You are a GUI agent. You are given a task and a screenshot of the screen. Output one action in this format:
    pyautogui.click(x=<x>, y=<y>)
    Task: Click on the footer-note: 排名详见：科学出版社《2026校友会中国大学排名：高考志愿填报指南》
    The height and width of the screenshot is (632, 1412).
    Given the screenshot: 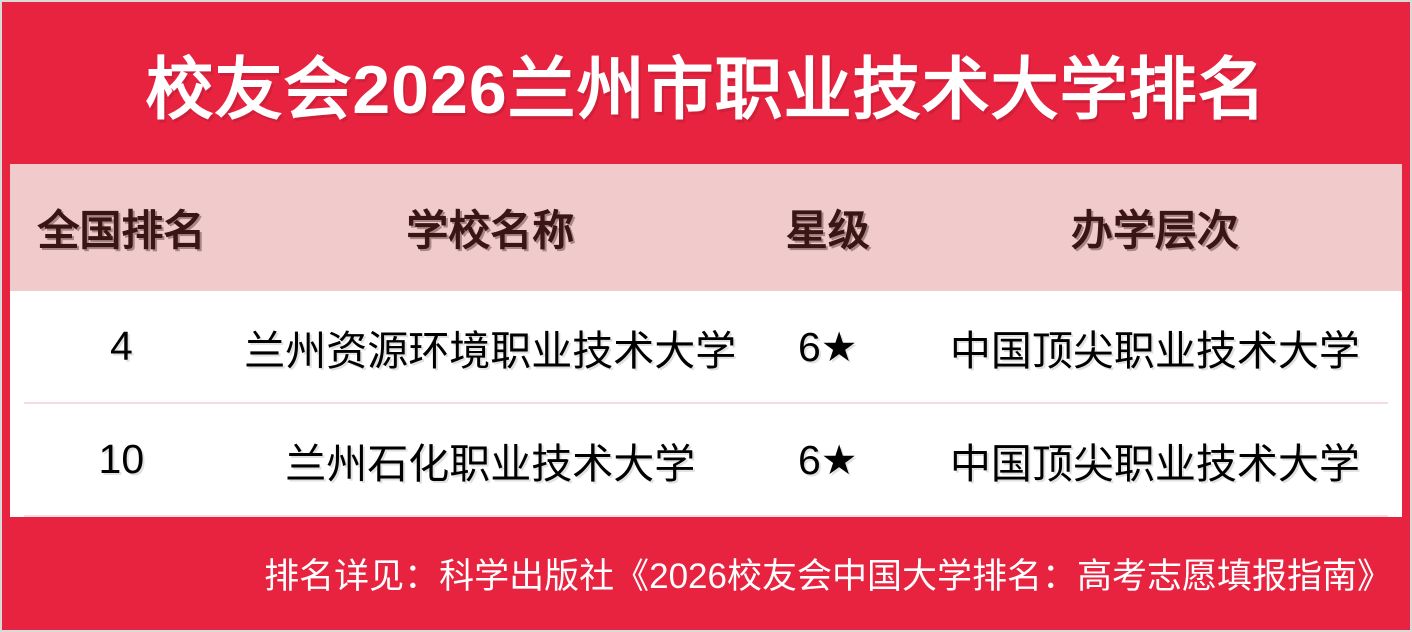 What is the action you would take?
    pyautogui.click(x=828, y=576)
    